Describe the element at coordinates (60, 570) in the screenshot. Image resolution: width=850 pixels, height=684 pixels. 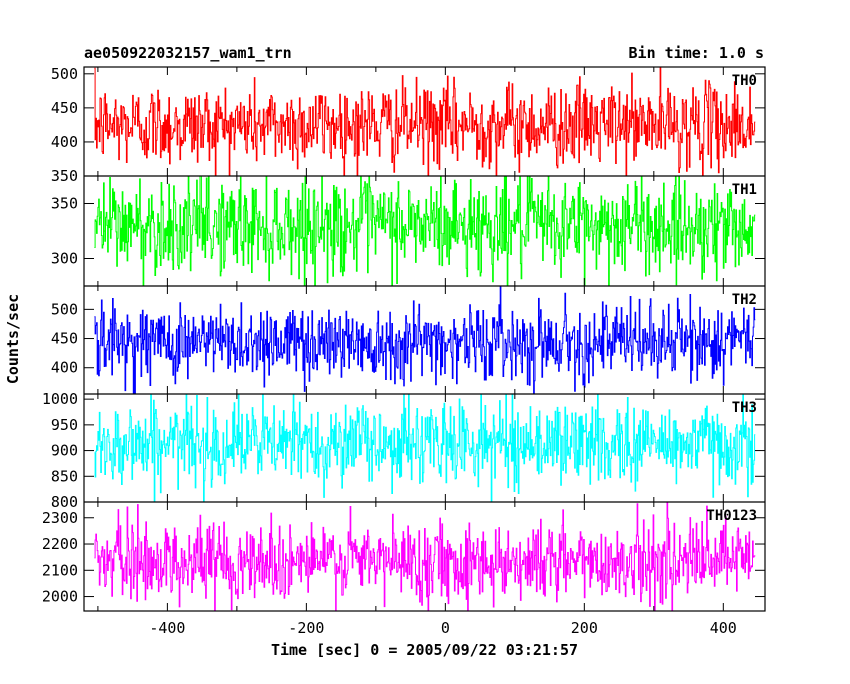
I see `y-tick-label: 2100` at that location.